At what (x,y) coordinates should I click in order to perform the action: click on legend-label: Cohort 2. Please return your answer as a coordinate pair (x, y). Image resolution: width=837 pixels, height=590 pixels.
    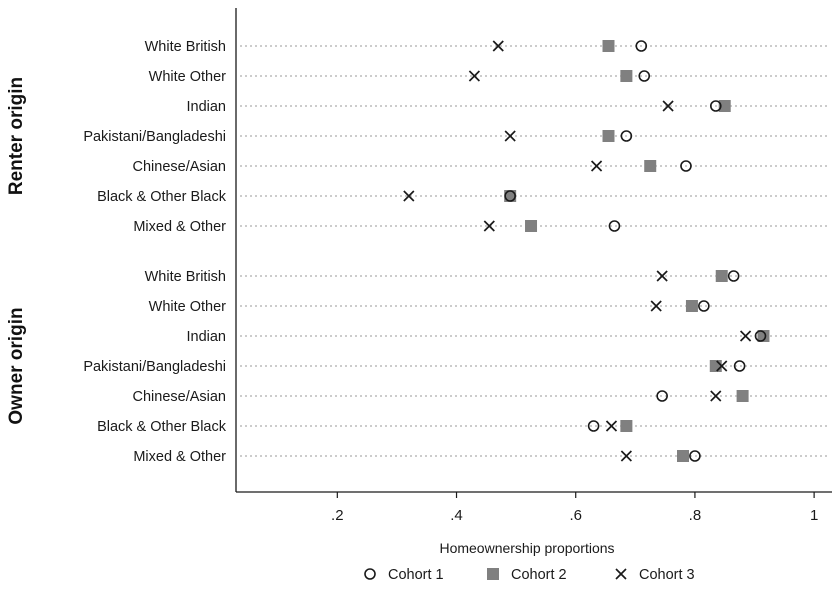
    Looking at the image, I should click on (539, 575).